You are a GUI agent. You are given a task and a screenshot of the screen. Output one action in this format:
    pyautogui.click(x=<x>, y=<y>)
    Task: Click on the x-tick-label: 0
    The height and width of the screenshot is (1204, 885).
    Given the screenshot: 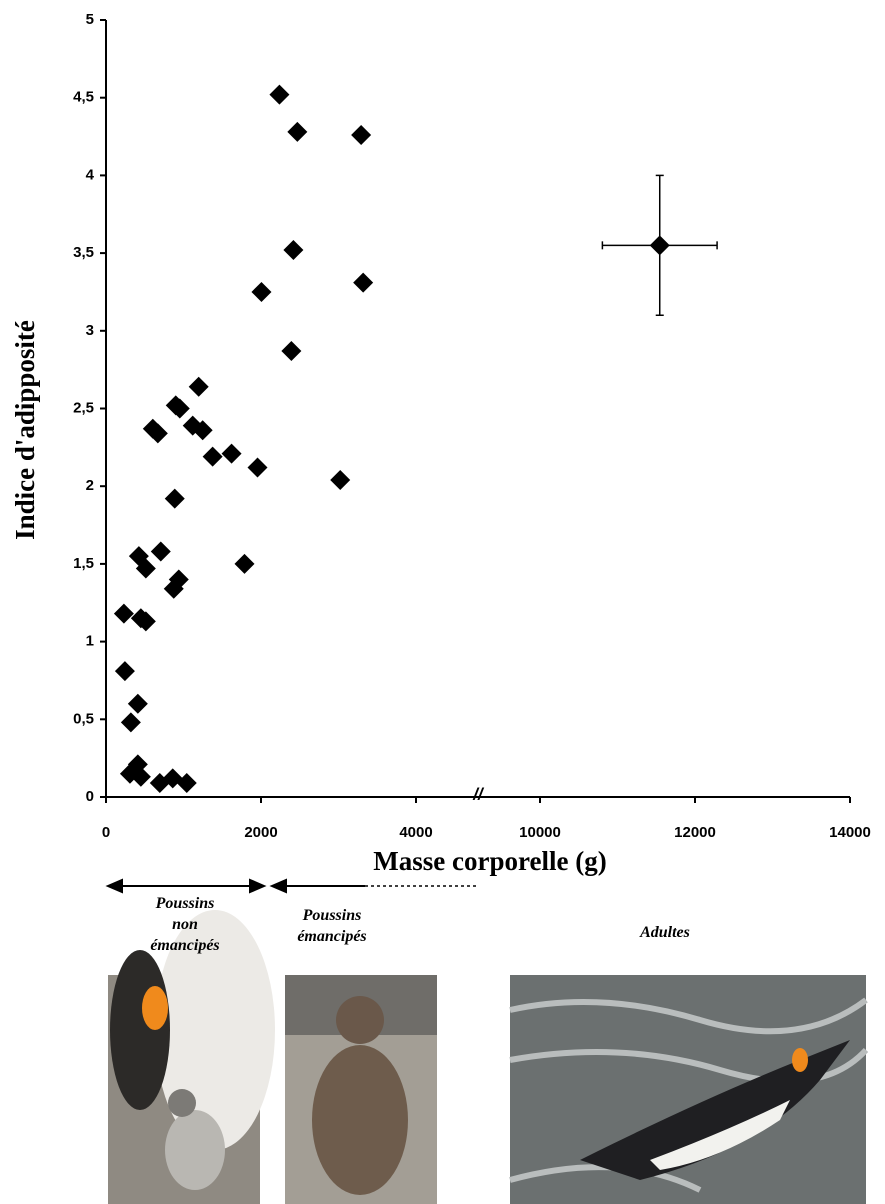 What is the action you would take?
    pyautogui.click(x=106, y=832)
    